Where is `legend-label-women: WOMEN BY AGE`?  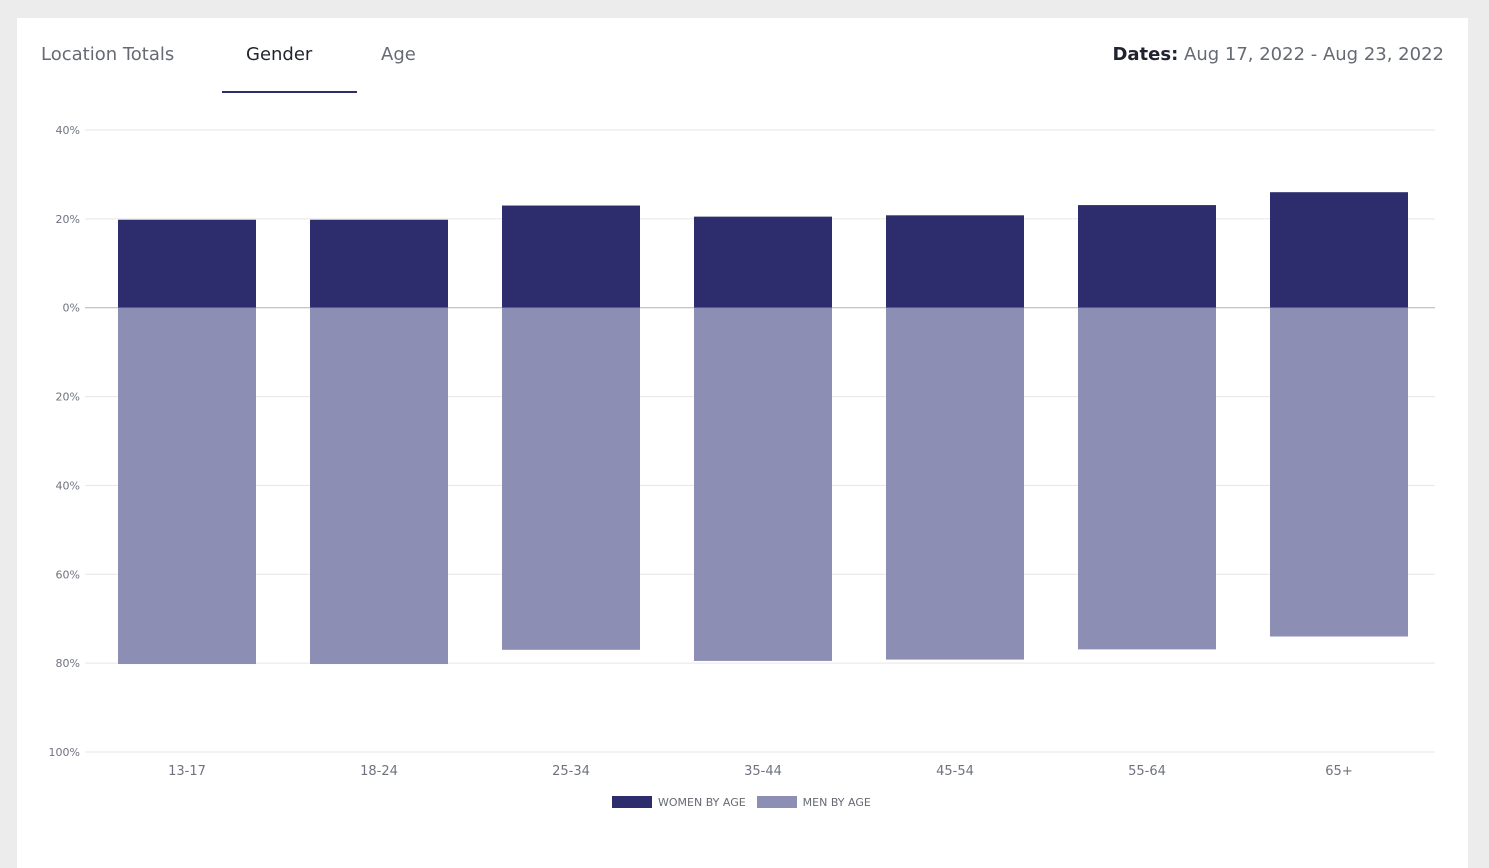
legend-label-women: WOMEN BY AGE is located at coordinates (702, 802).